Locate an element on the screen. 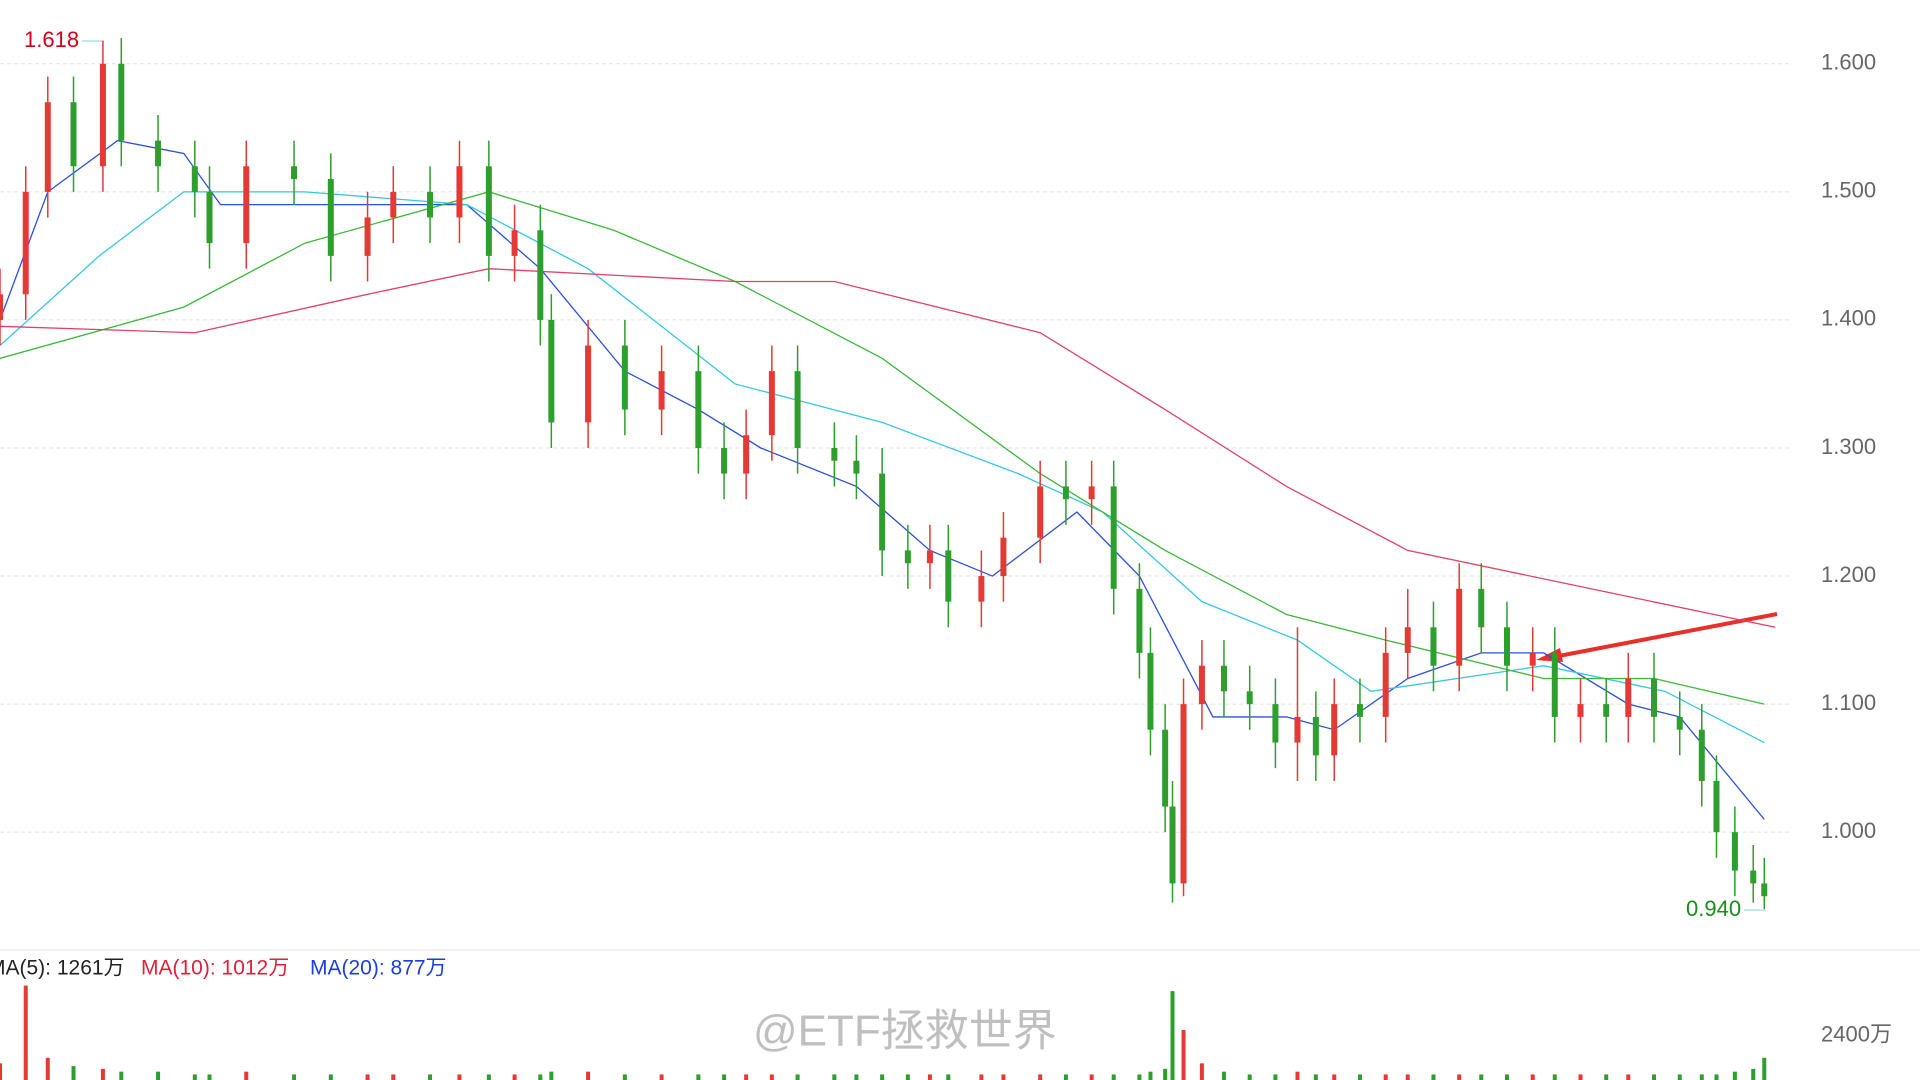  low-annotation: 0.940 is located at coordinates (1713, 908).